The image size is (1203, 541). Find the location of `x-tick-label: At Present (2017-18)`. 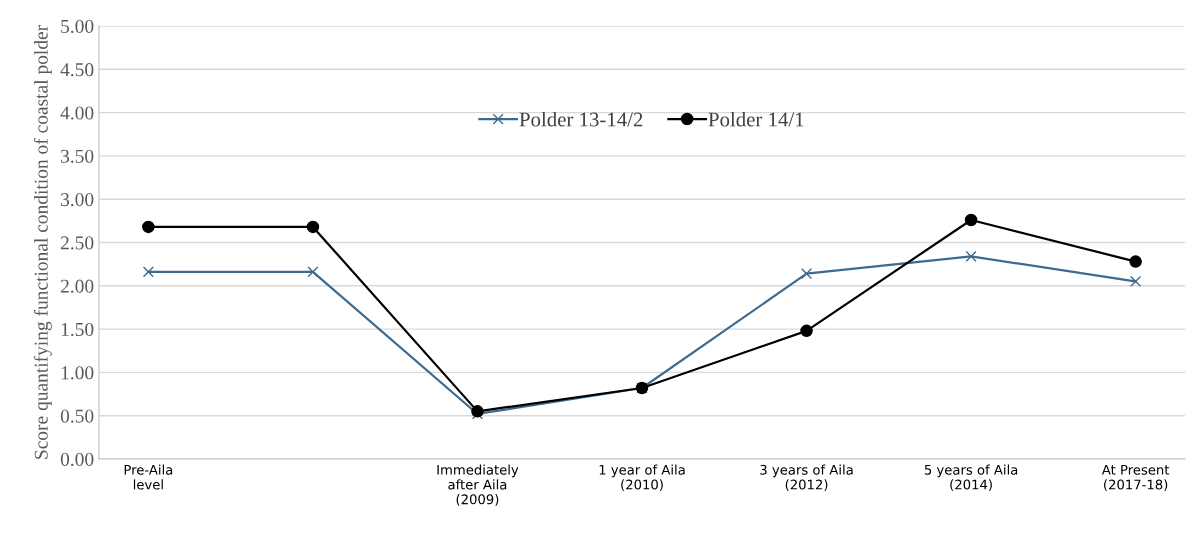

x-tick-label: At Present (2017-18) is located at coordinates (1135, 478).